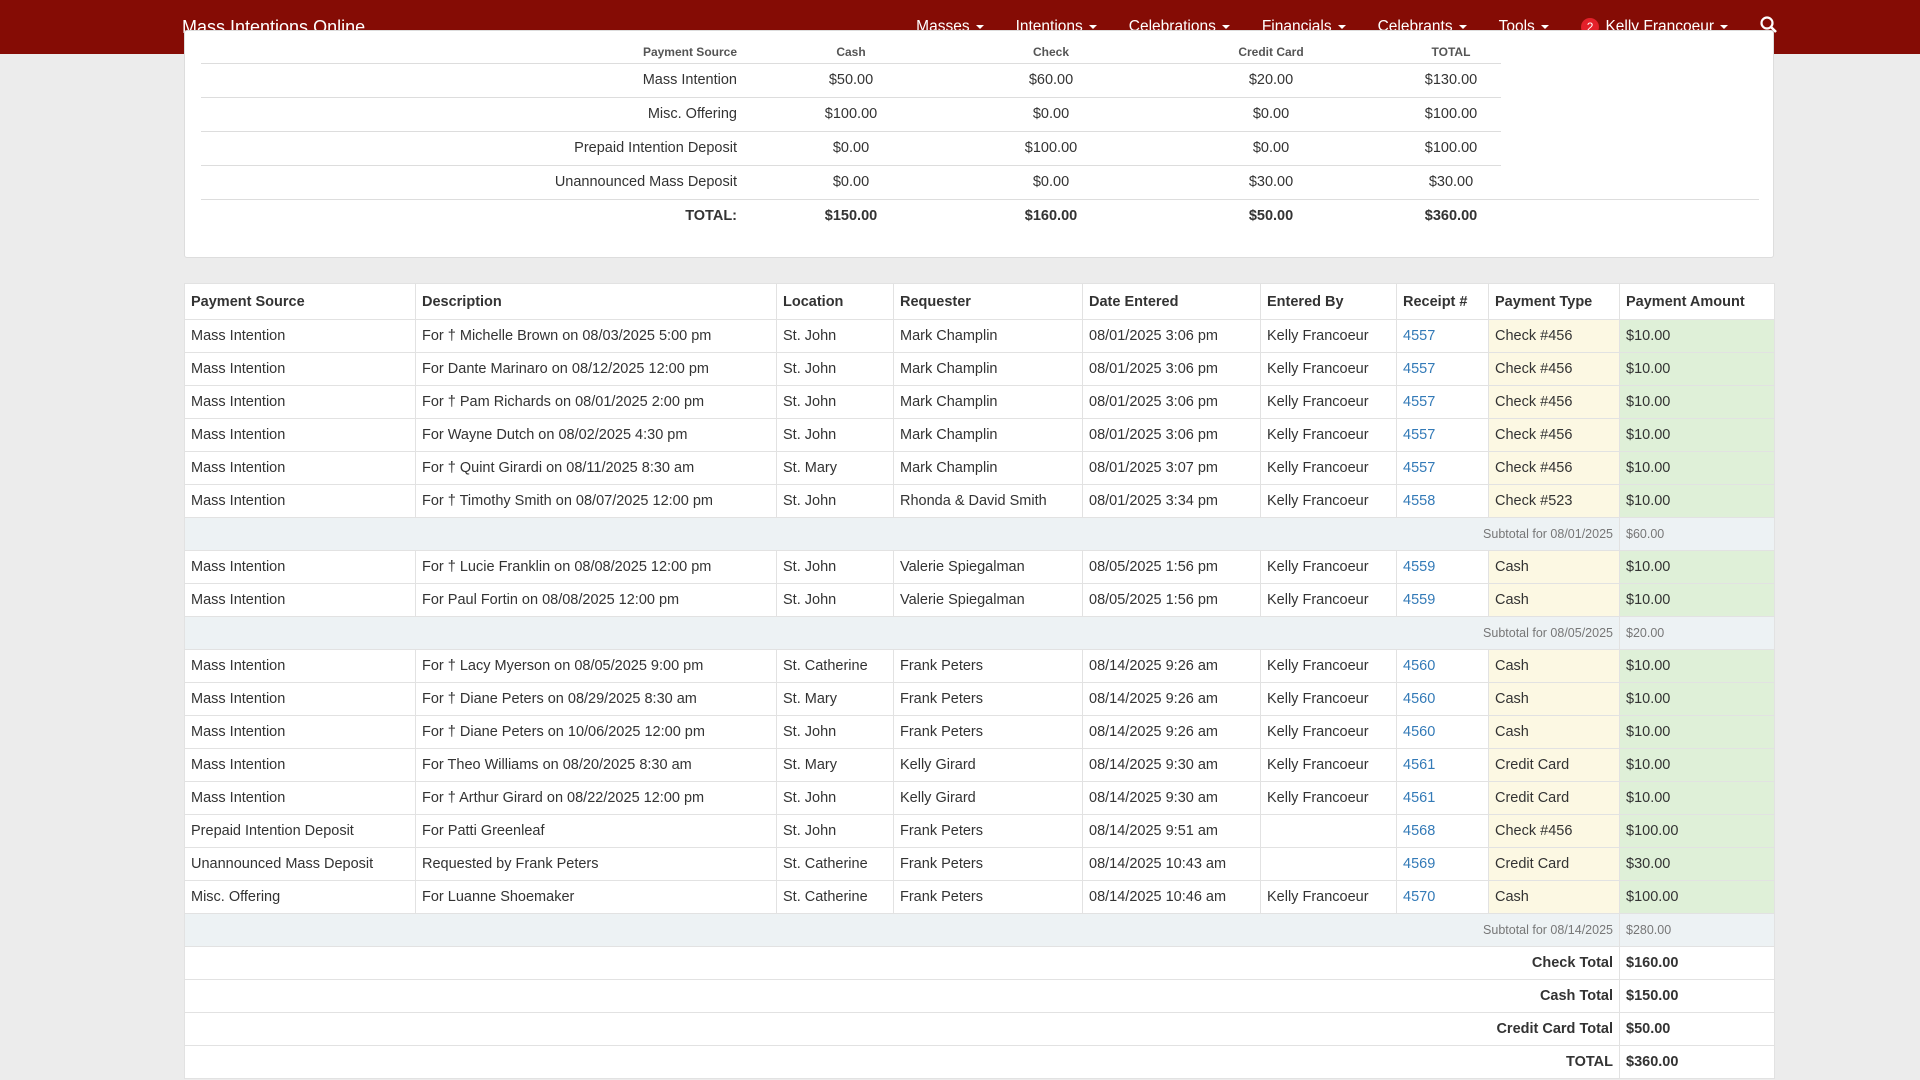  Describe the element at coordinates (1451, 51) in the screenshot. I see `summary-cell: TOTAL` at that location.